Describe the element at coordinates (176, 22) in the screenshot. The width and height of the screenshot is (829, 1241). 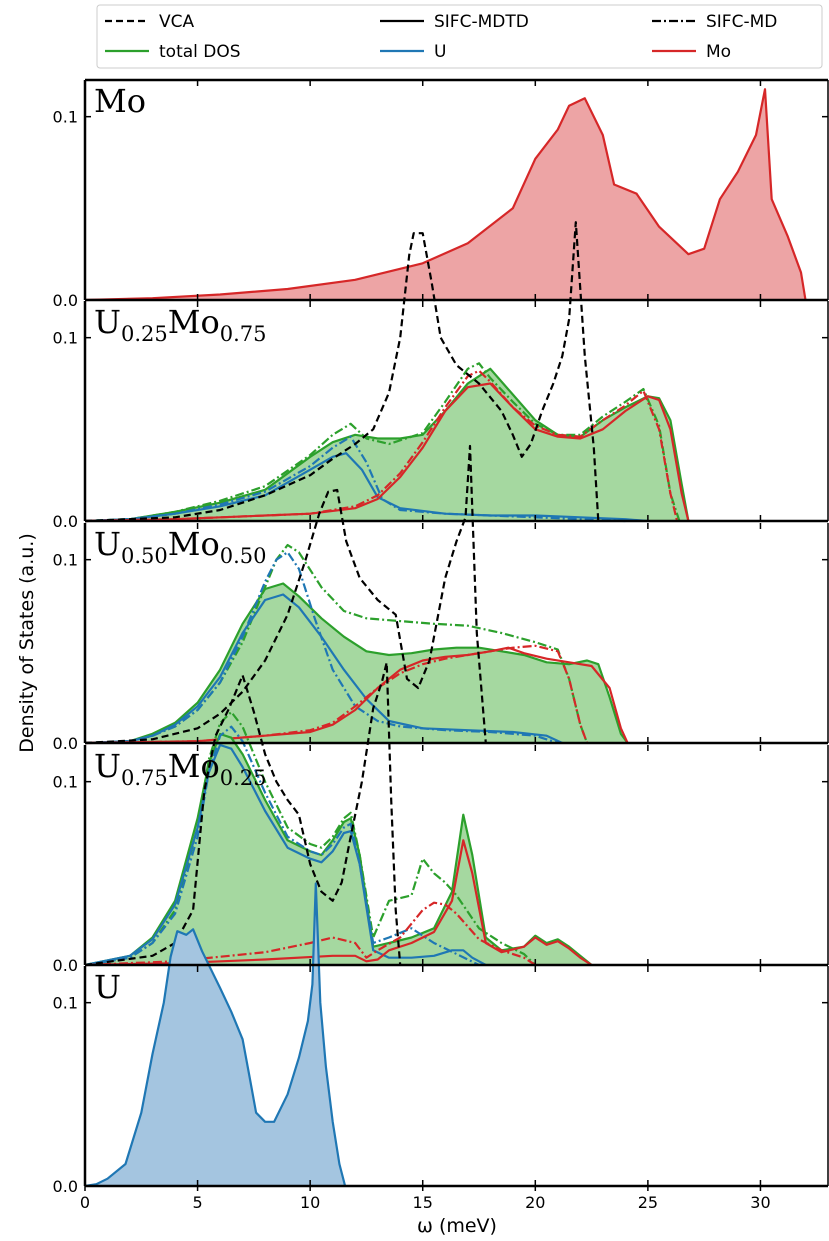
I see `legend-label: VCA` at that location.